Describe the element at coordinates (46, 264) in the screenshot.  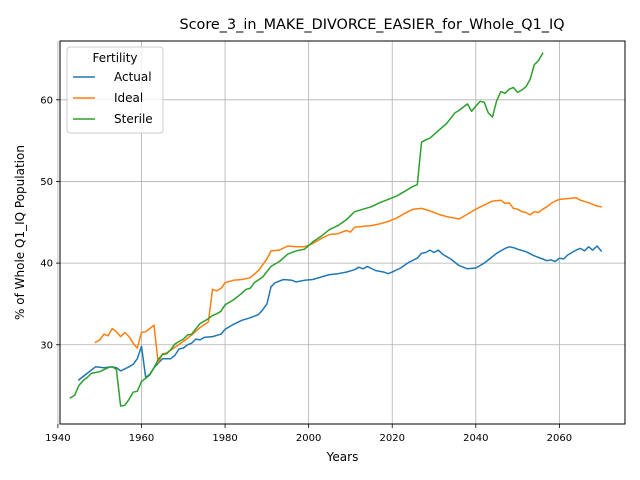
I see `y-tick-label: 40` at that location.